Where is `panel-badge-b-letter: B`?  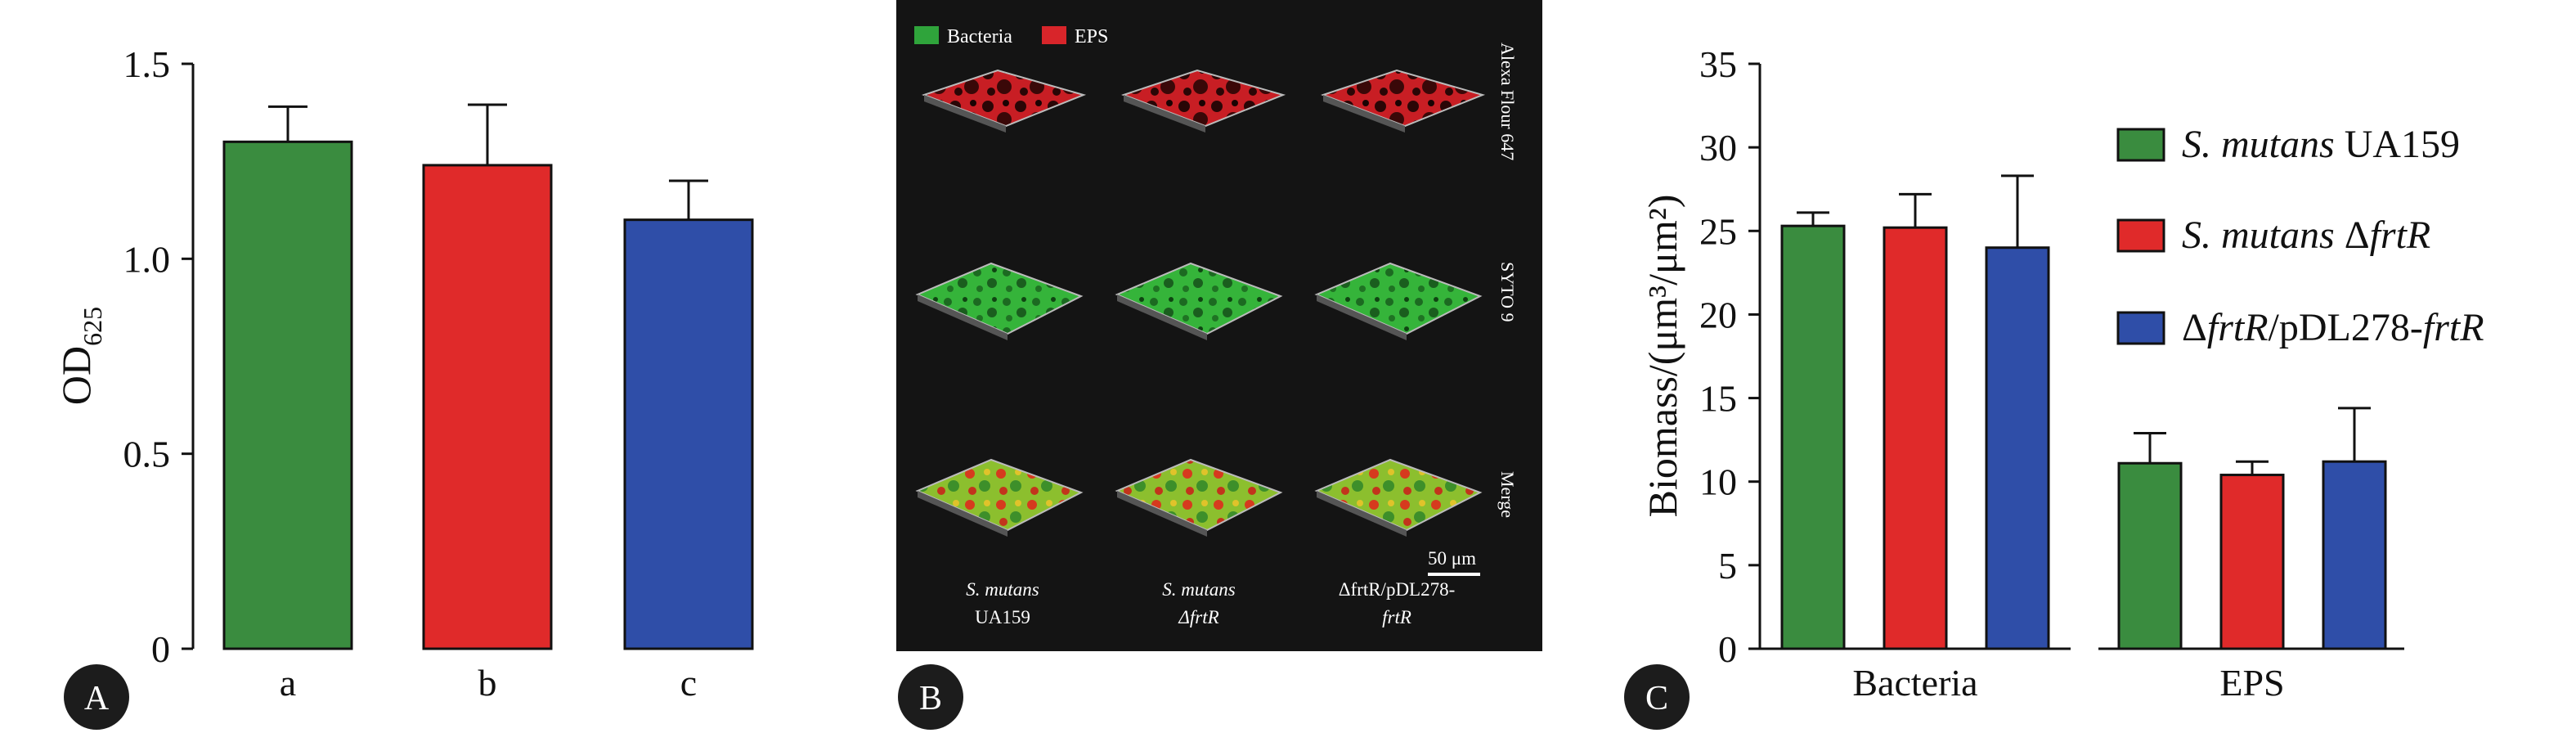
panel-badge-b-letter: B is located at coordinates (931, 698).